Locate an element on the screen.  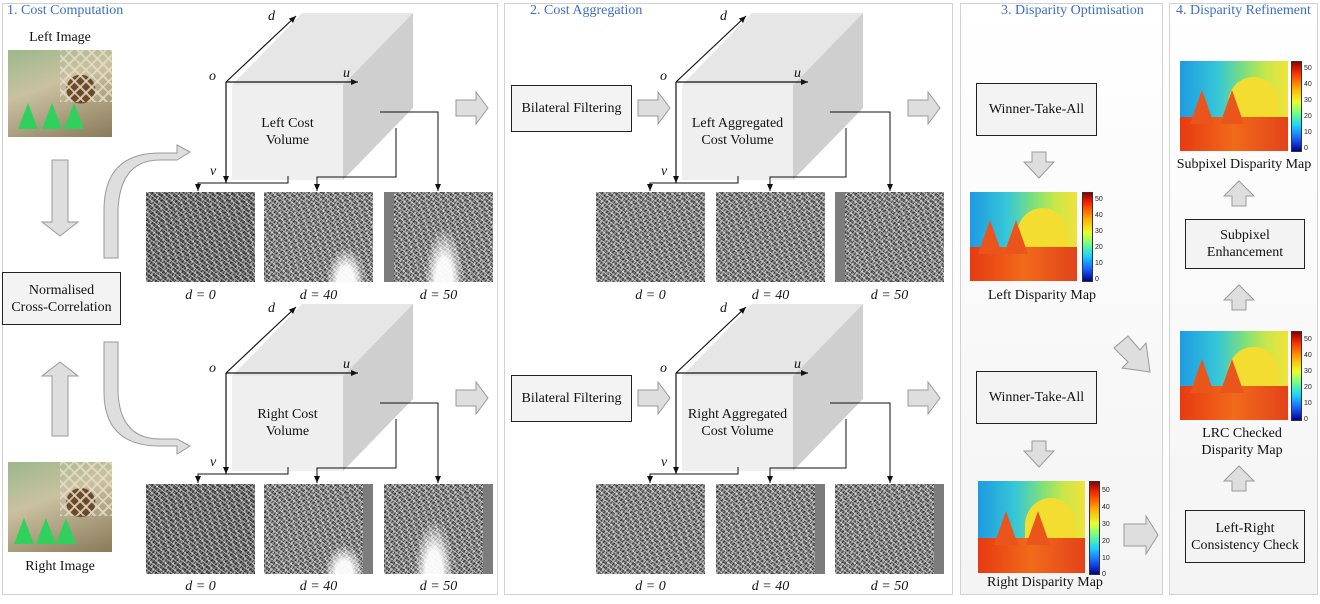
subpixel-enhancement-box: Subpixel Enhancement is located at coordinates (1245, 244).